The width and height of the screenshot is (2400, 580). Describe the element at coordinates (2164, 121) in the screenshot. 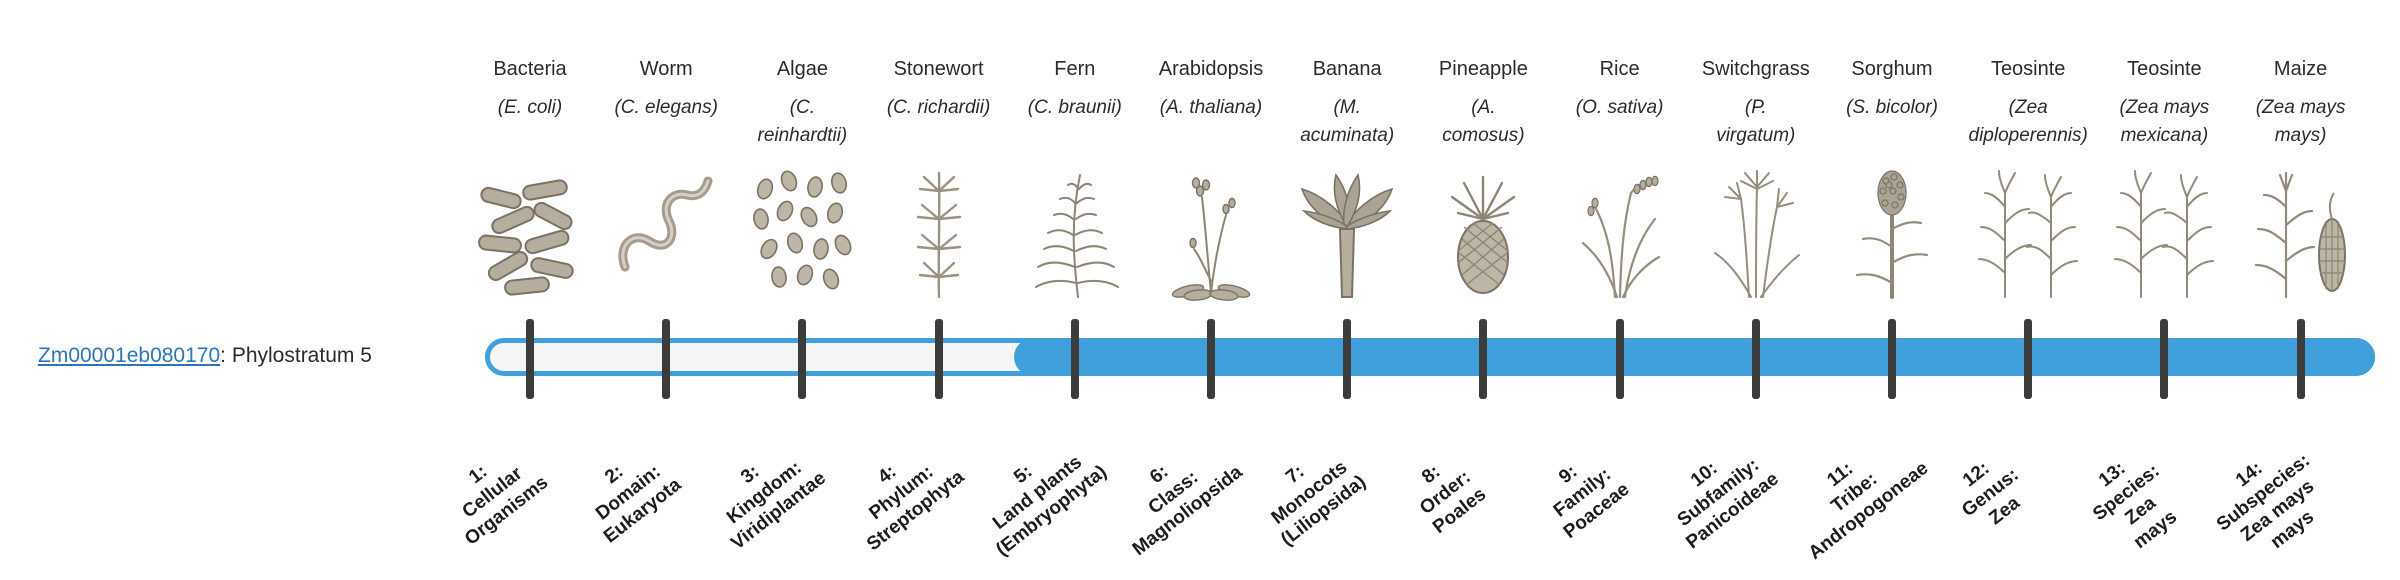

I see `taxon-scientific-name: (Zea mays mexicana)` at that location.